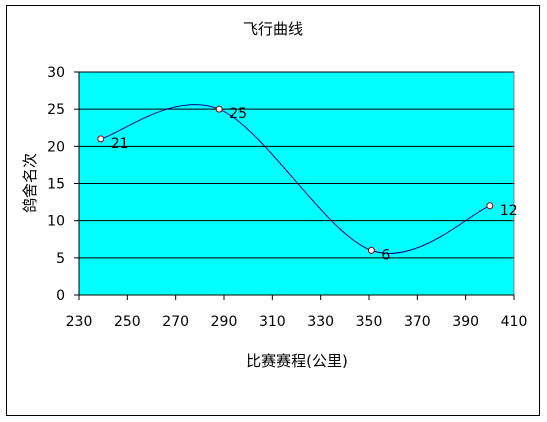  I want to click on data-label: 21, so click(120, 144).